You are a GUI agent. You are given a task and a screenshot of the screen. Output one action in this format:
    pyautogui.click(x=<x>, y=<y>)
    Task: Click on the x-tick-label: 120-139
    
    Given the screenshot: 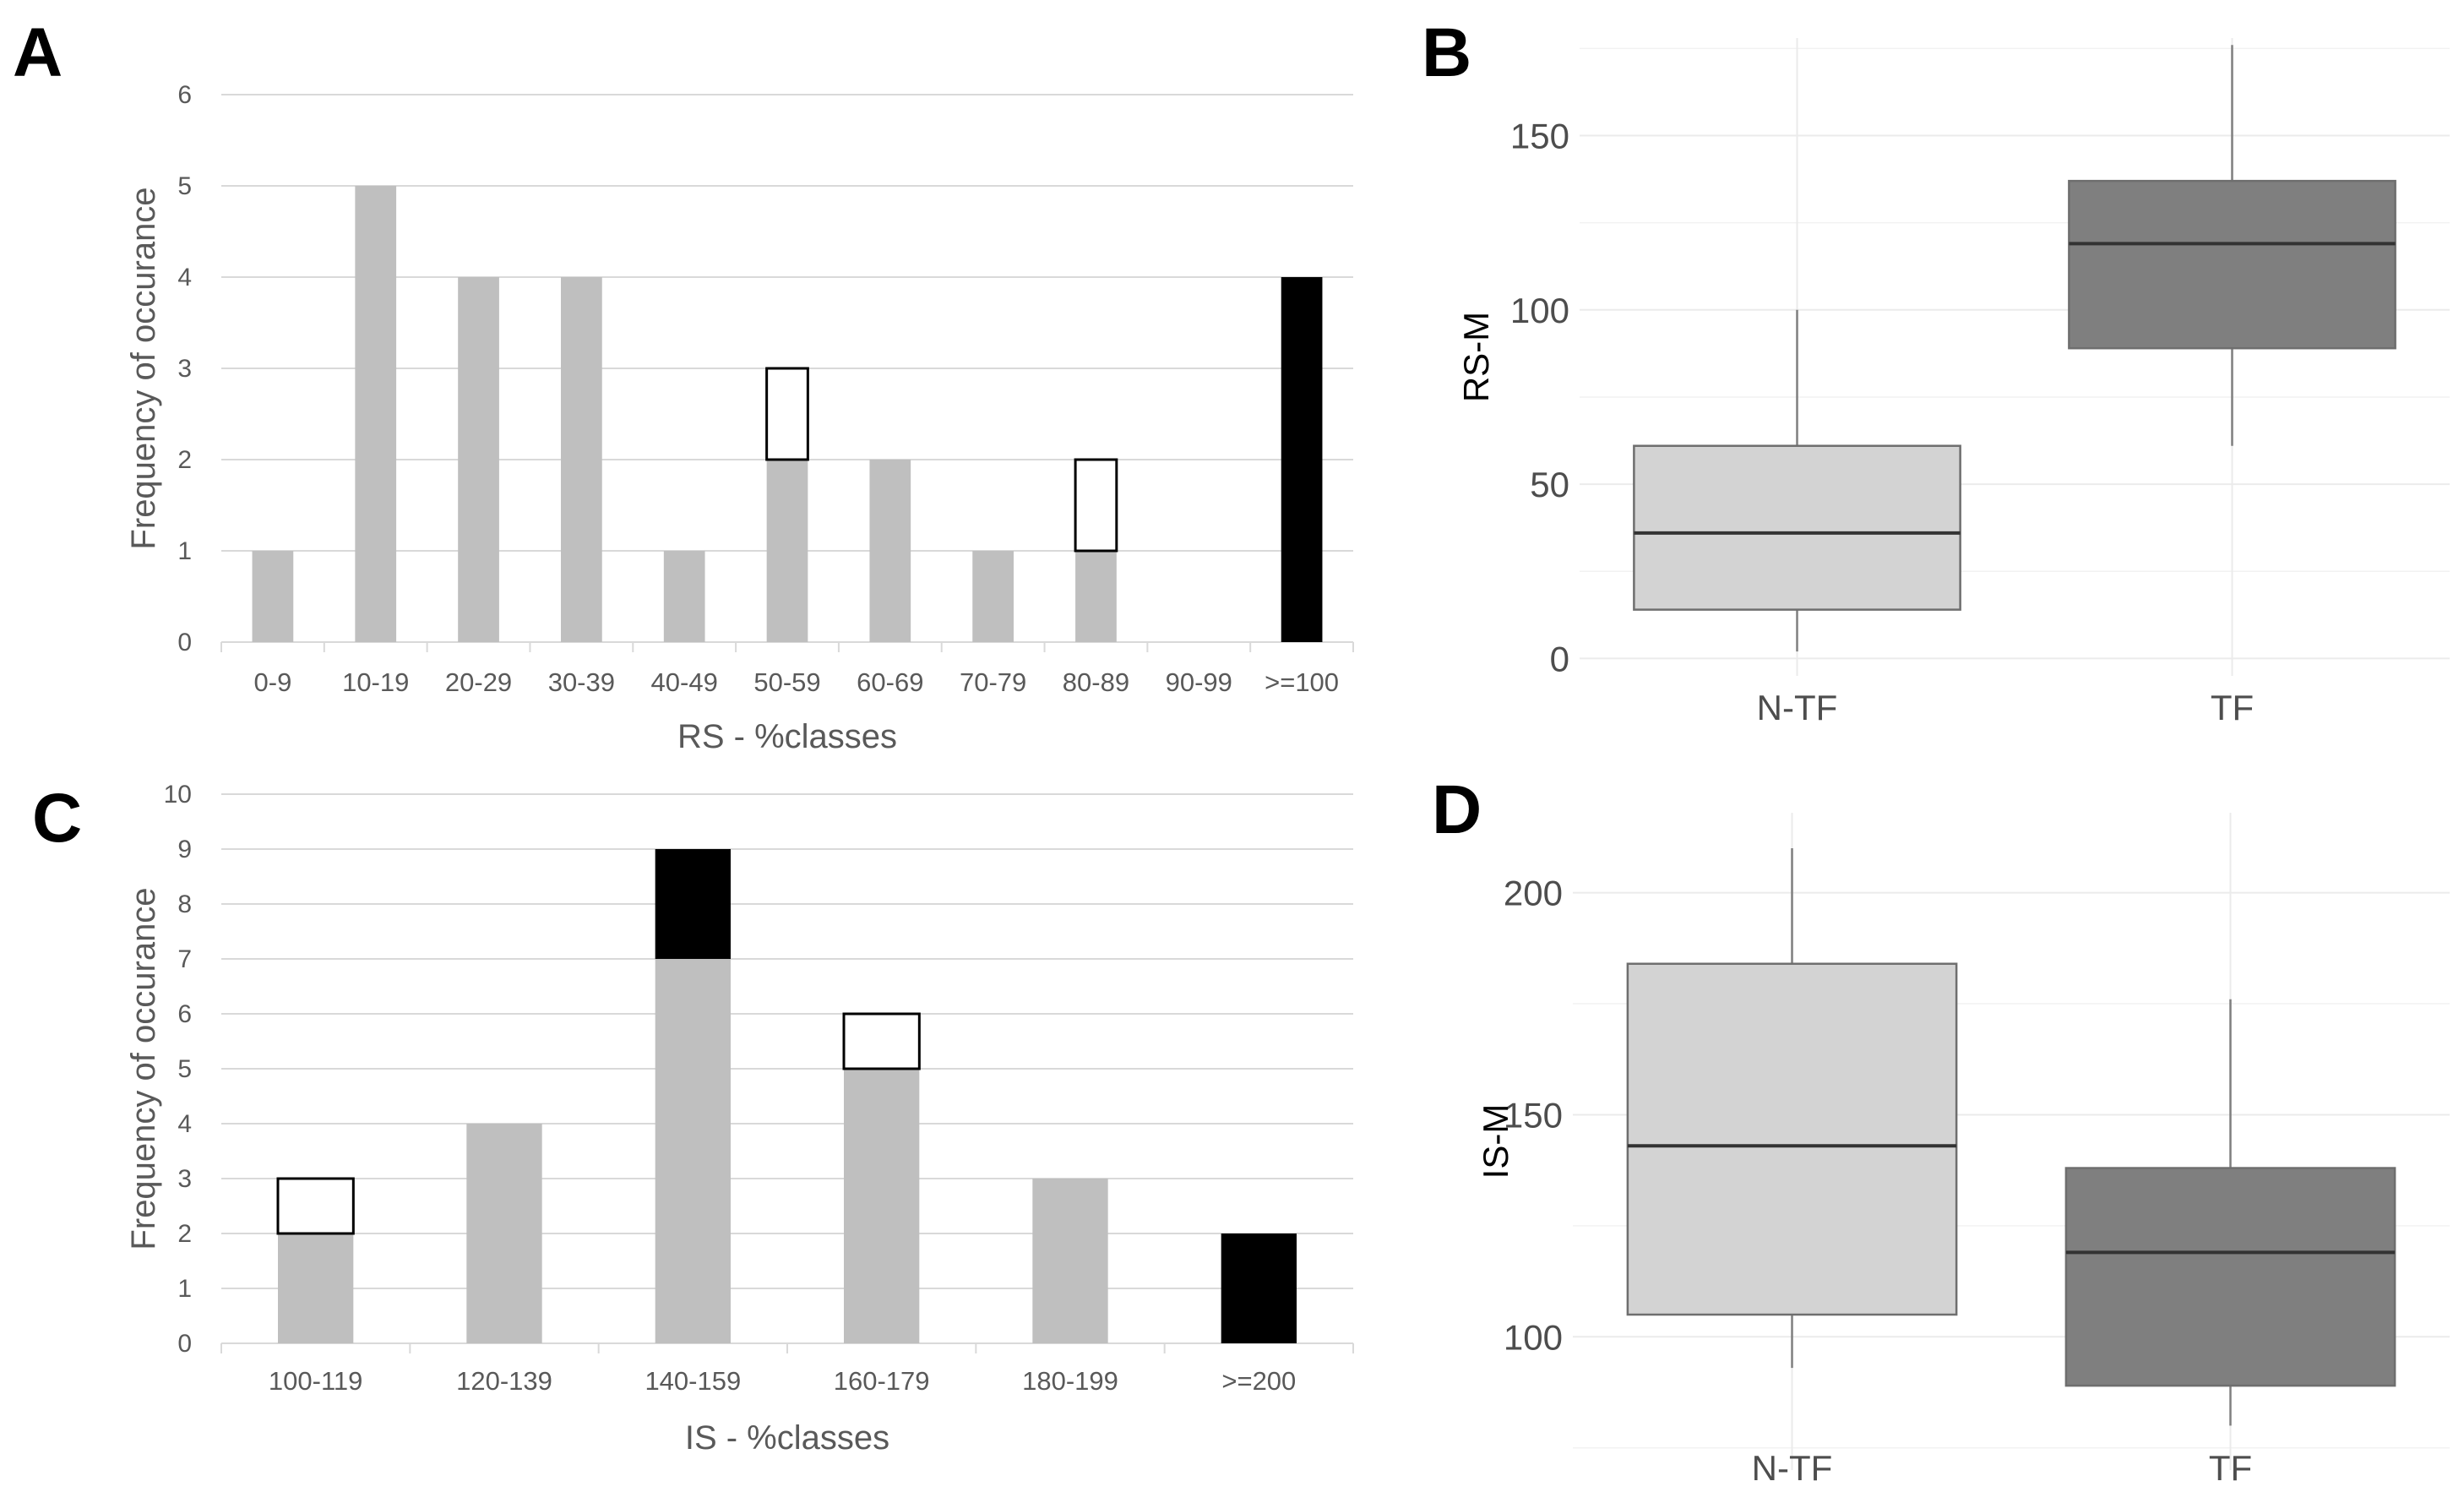 What is the action you would take?
    pyautogui.click(x=504, y=1381)
    